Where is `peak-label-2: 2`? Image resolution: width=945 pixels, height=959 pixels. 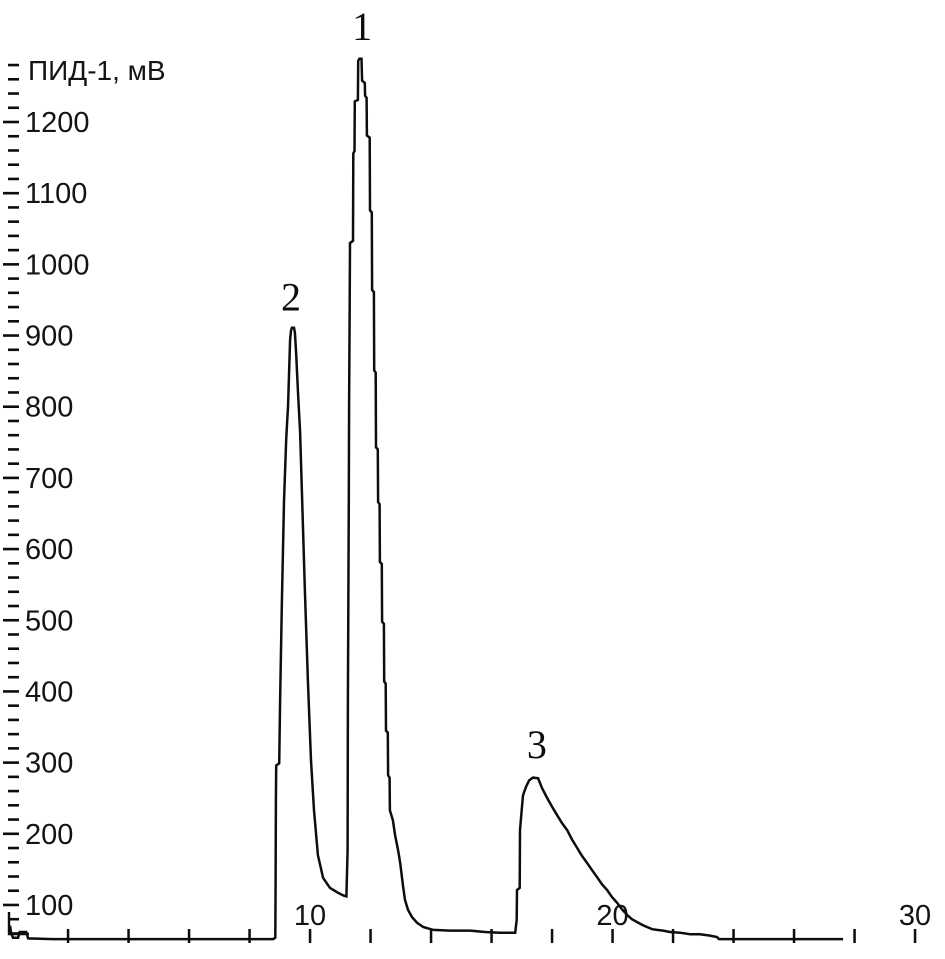
peak-label-2: 2 is located at coordinates (291, 296).